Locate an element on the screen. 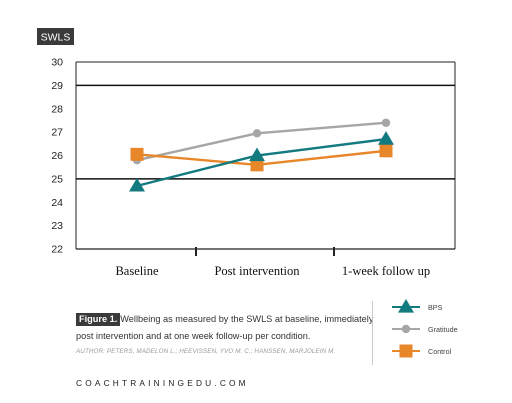 This screenshot has width=512, height=403. legend-marker-bps is located at coordinates (406, 306).